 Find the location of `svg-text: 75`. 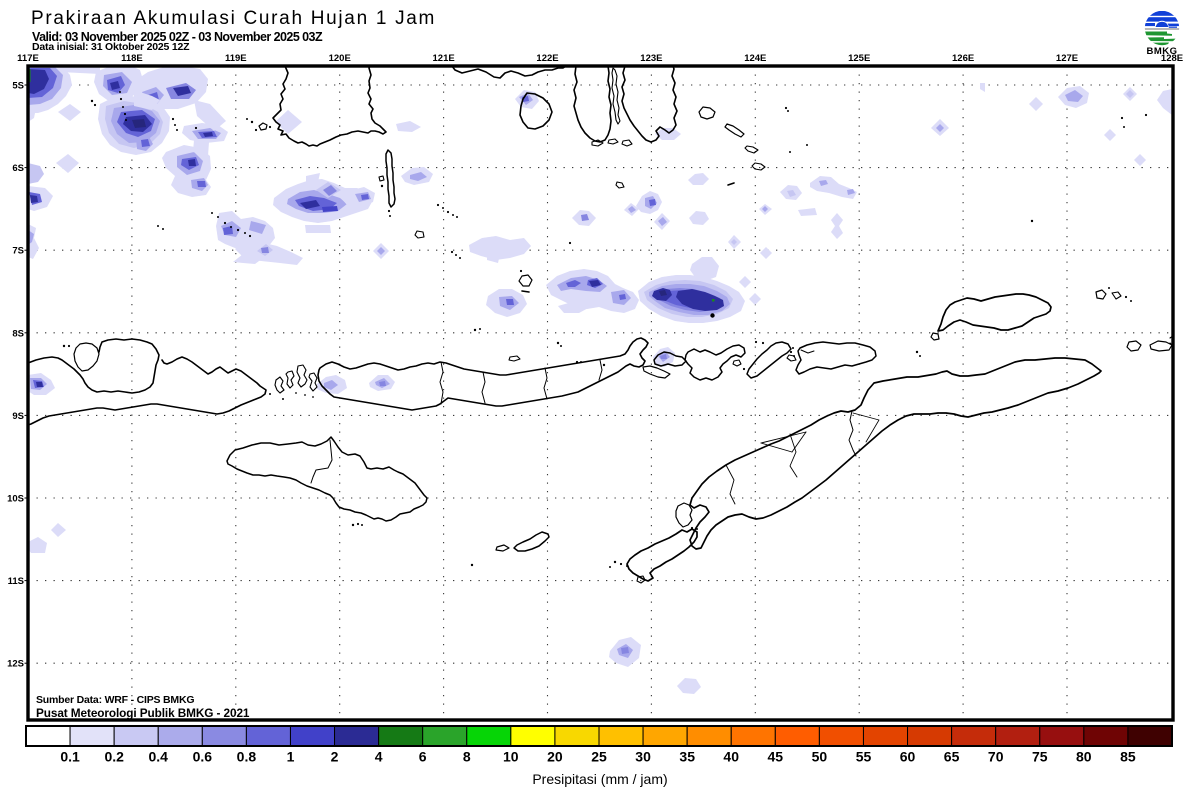

svg-text: 75 is located at coordinates (1040, 757).